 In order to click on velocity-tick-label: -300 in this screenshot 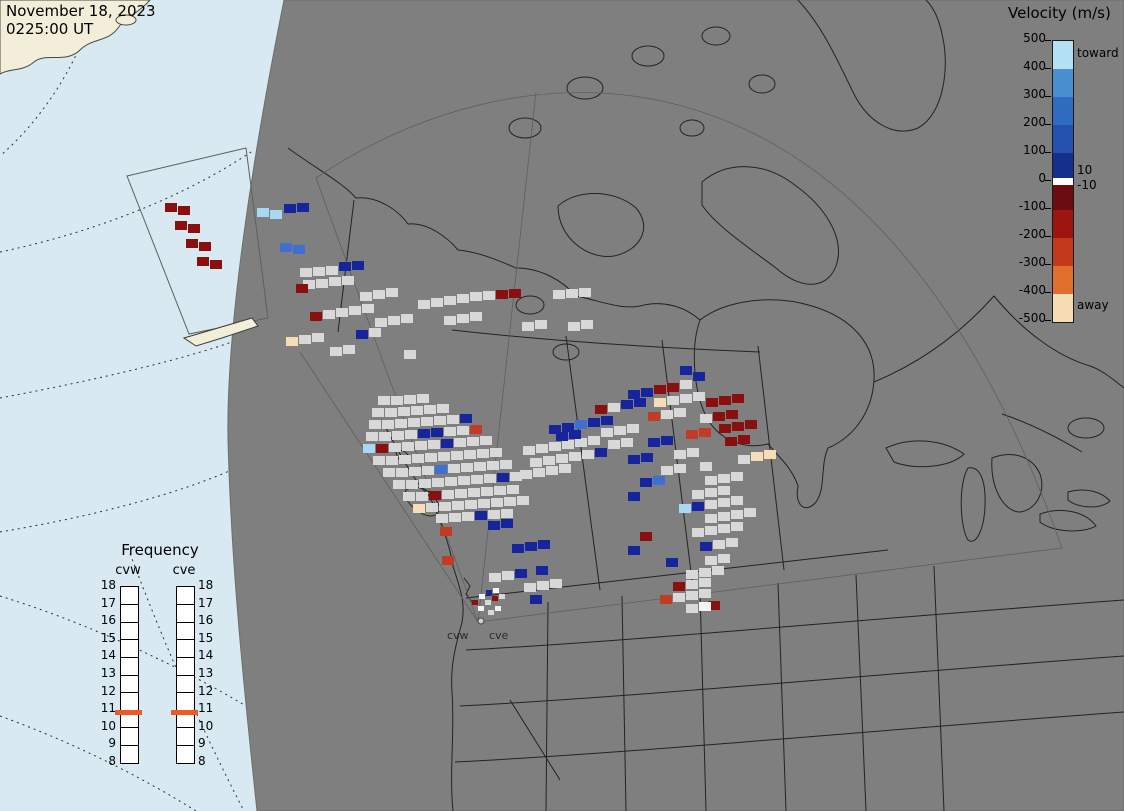, I will do `click(1032, 262)`.